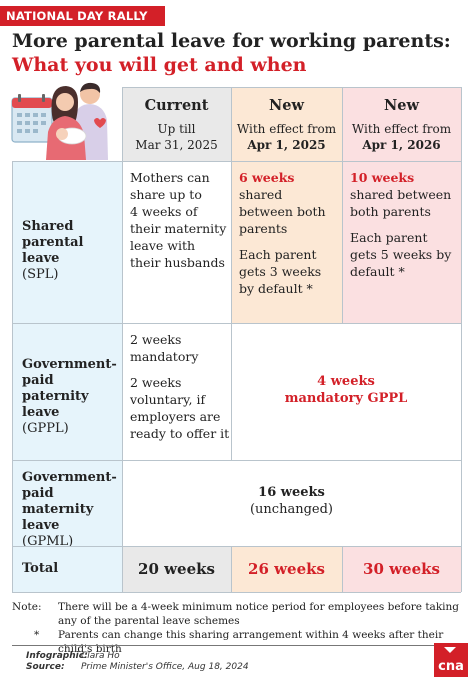 The image size is (474, 680). Describe the element at coordinates (175, 416) in the screenshot. I see `text-line: employers are` at that location.